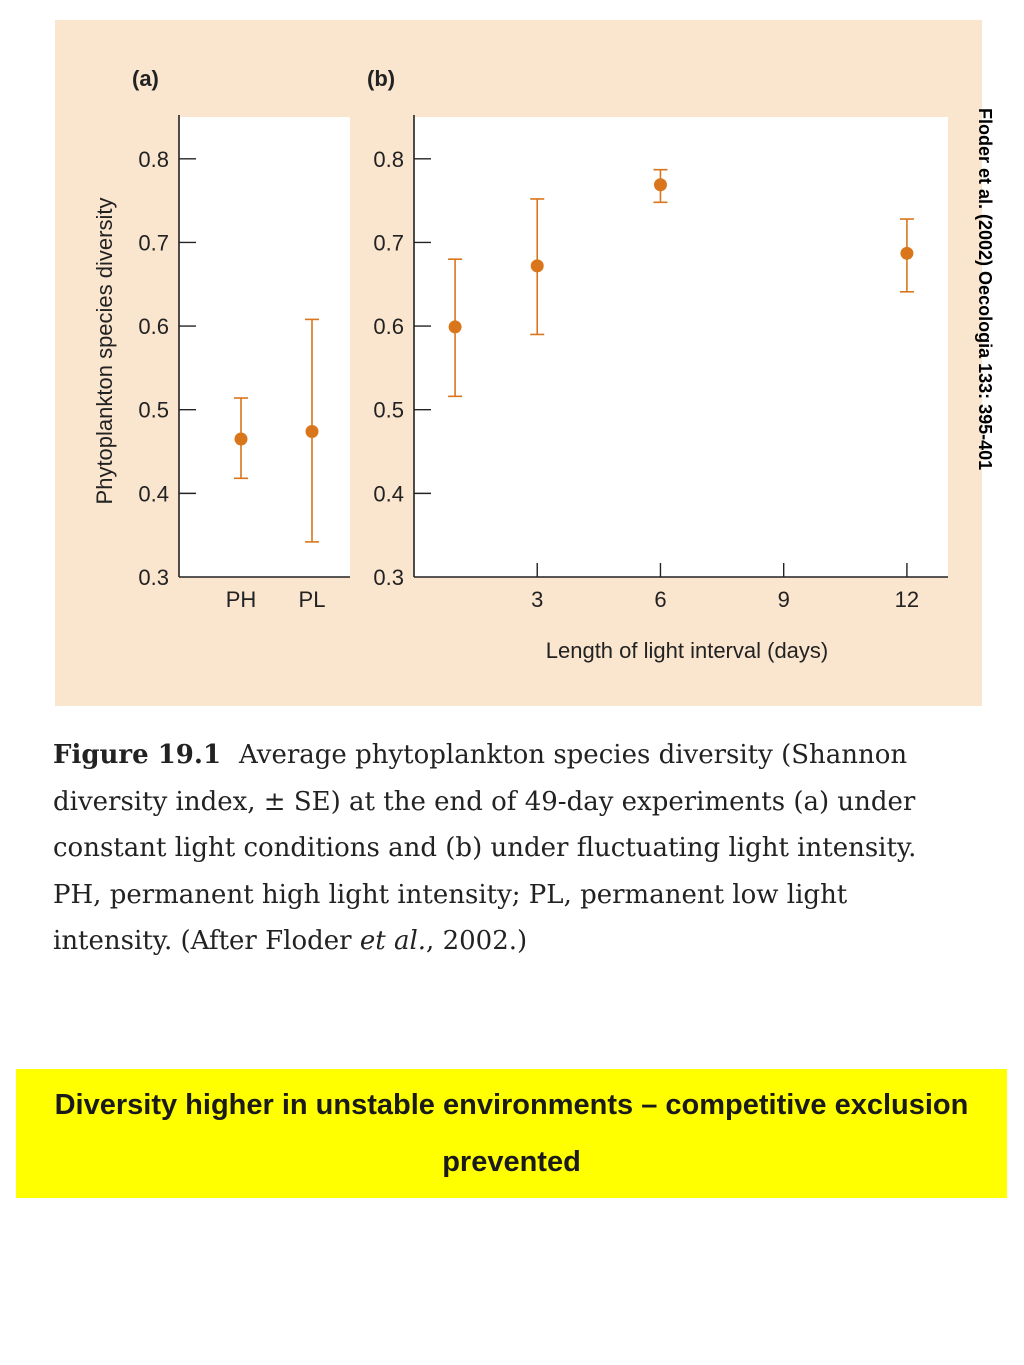 This screenshot has height=1365, width=1024. Describe the element at coordinates (907, 599) in the screenshot. I see `x-tick-label: 12` at that location.